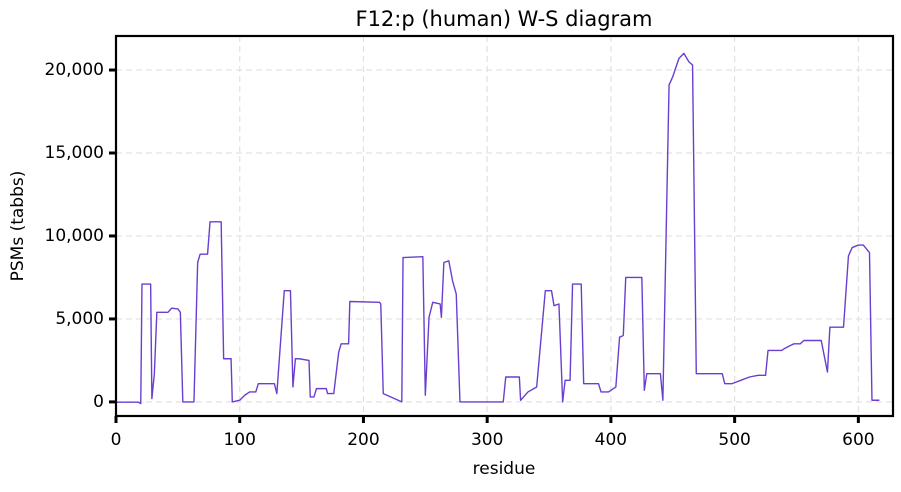 The image size is (901, 492). What do you see at coordinates (74, 153) in the screenshot?
I see `y-tick-label: 15,000` at bounding box center [74, 153].